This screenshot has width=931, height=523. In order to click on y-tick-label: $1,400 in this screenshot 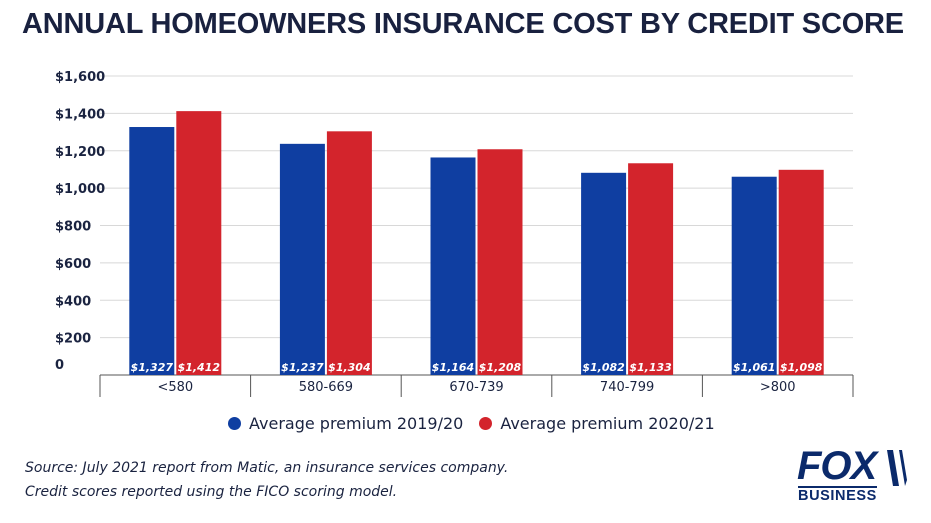, I will do `click(80, 114)`.